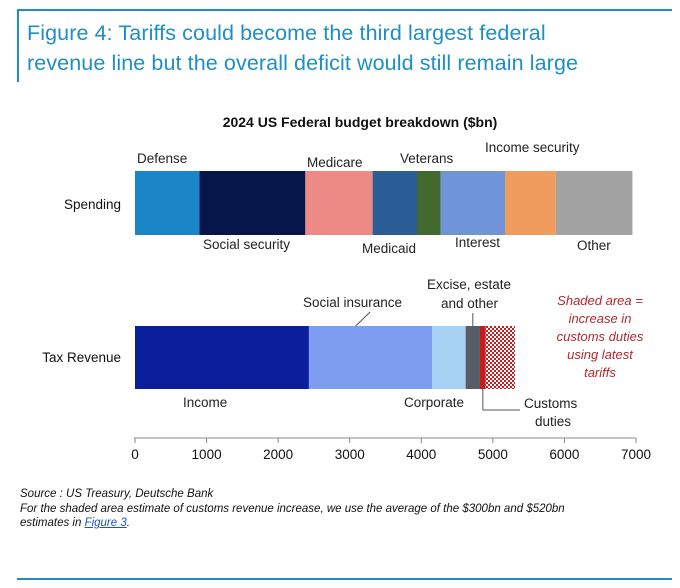 The image size is (680, 588). What do you see at coordinates (551, 403) in the screenshot?
I see `label-customs-line-1: Customs` at bounding box center [551, 403].